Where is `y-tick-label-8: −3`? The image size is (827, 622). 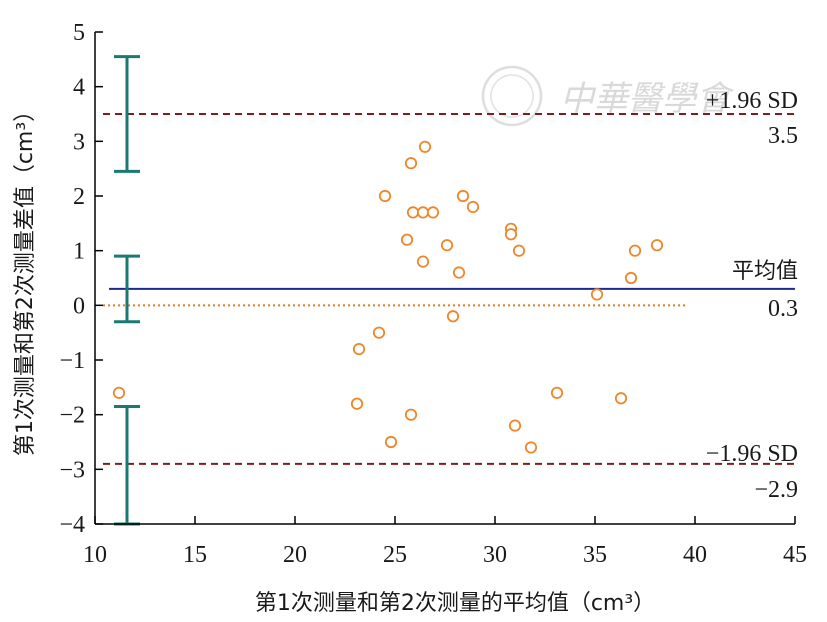 y-tick-label-8: −3 is located at coordinates (72, 470).